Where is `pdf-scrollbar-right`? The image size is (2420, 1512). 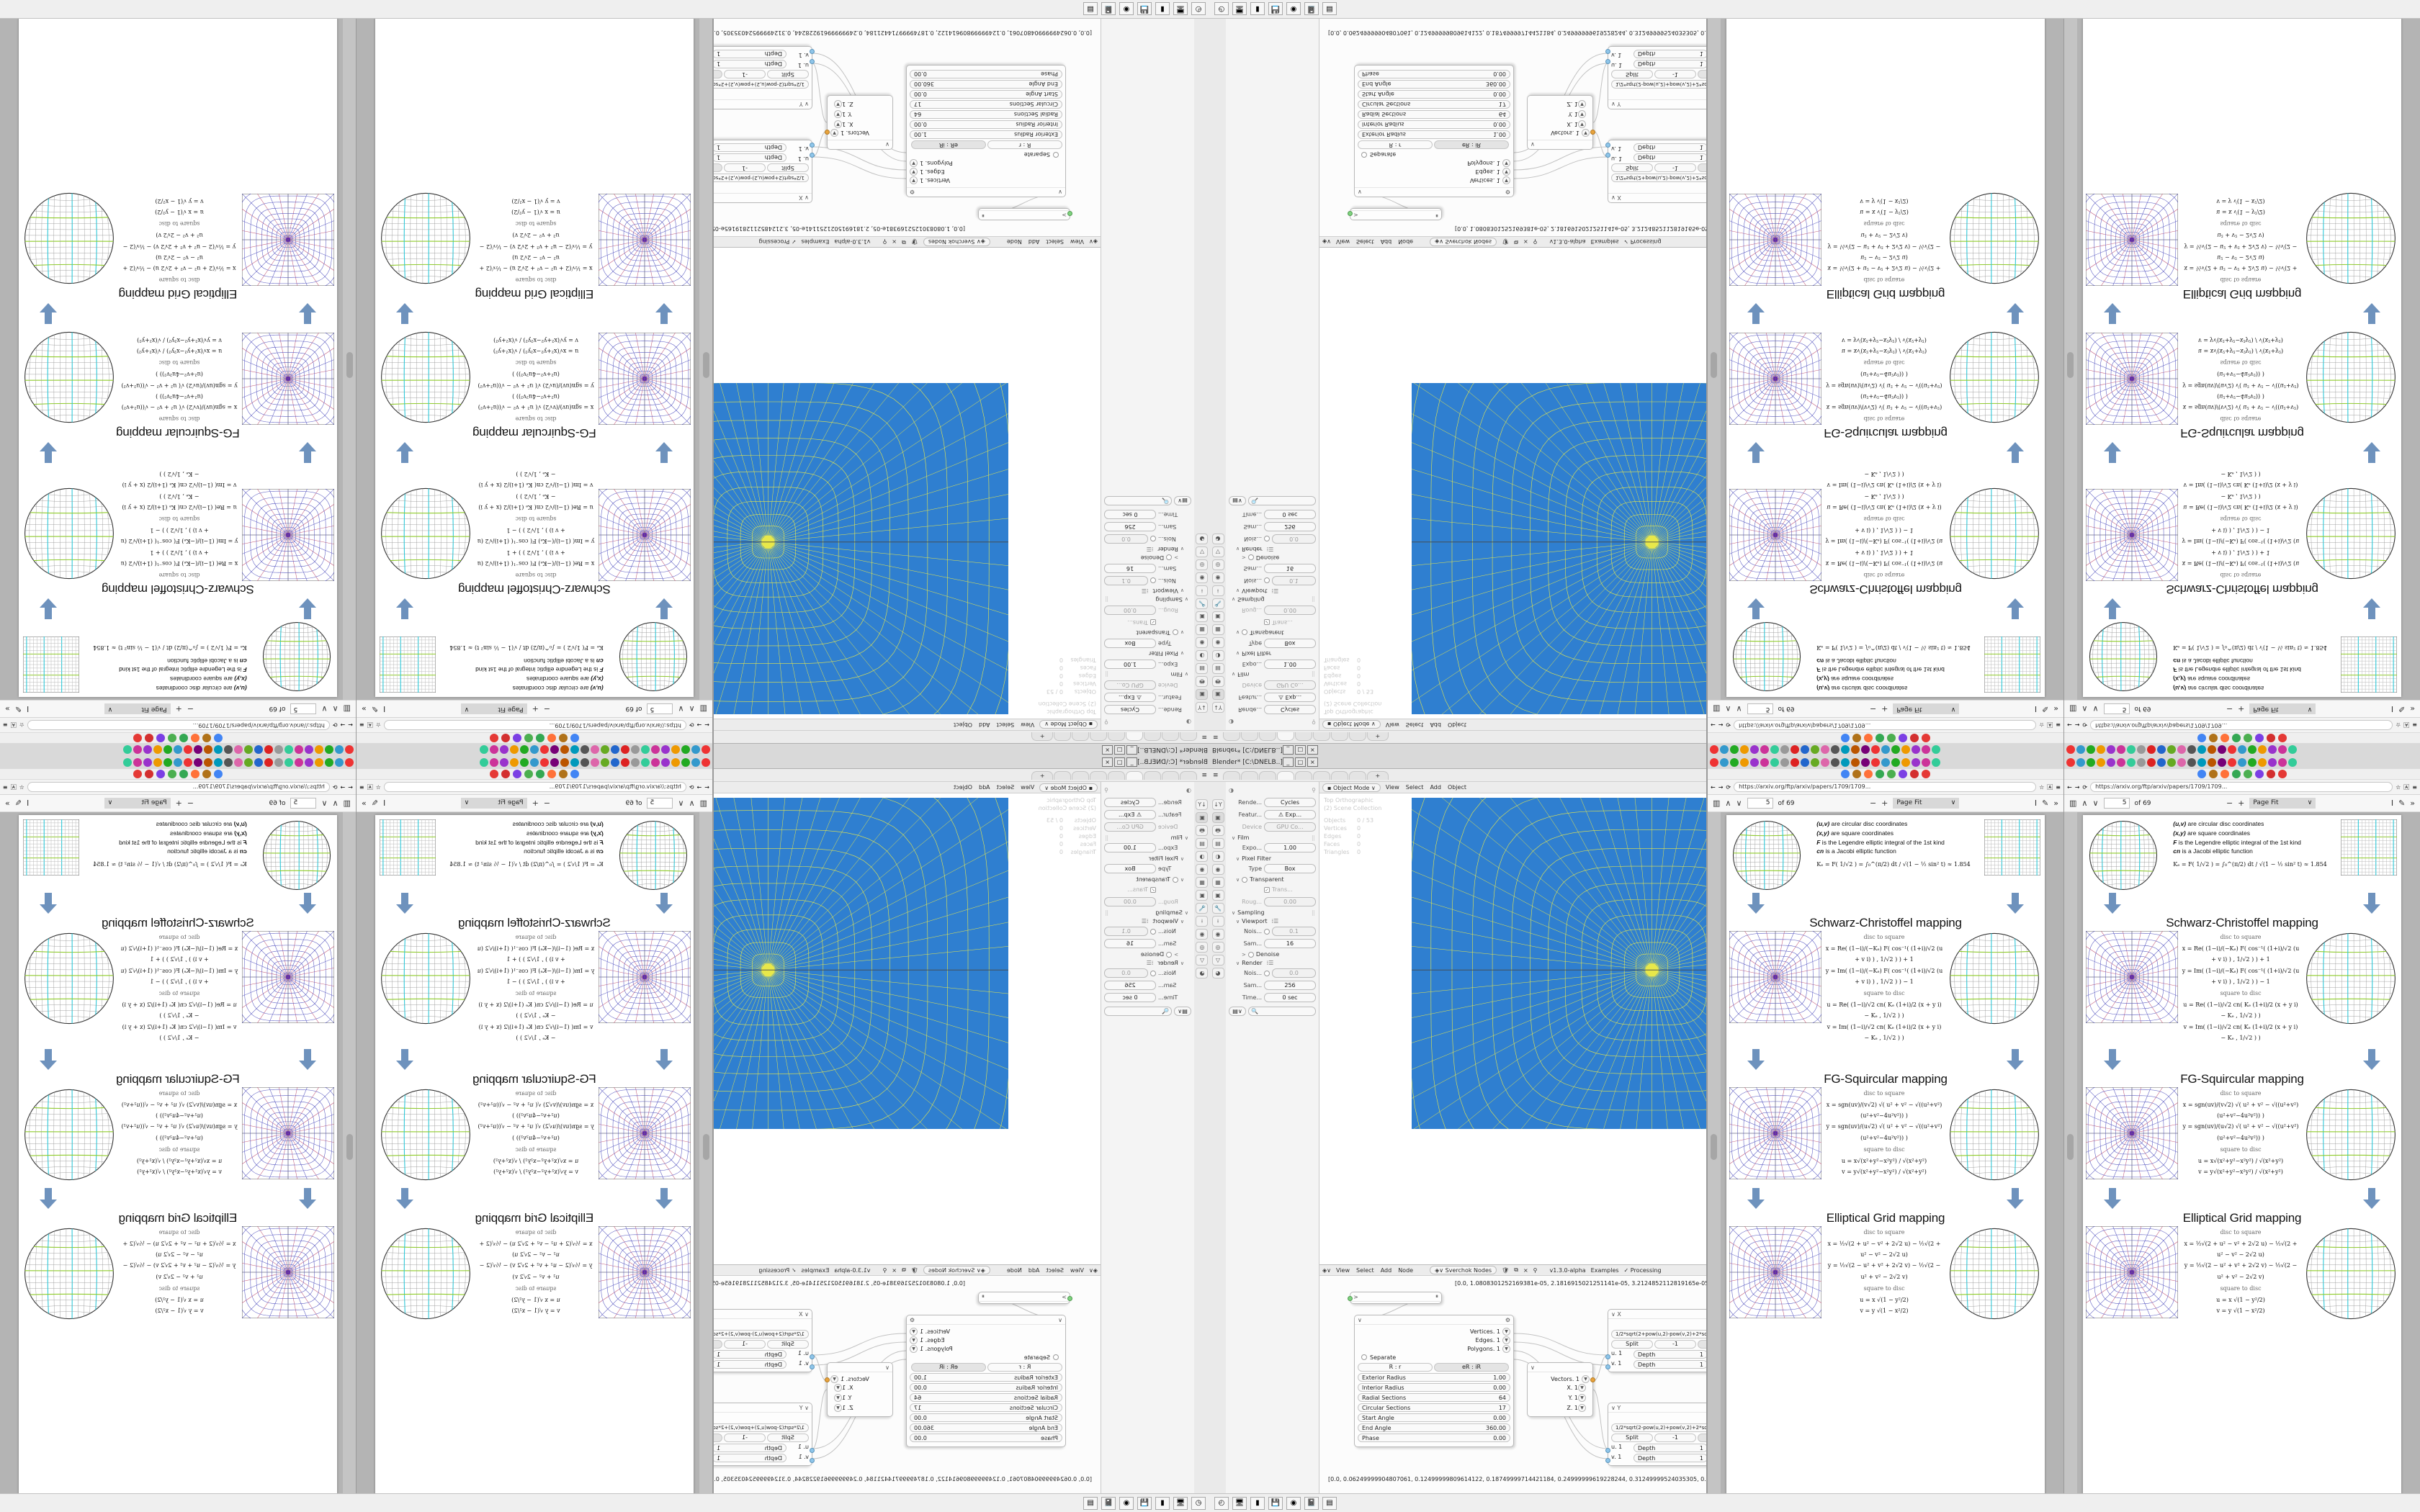
pdf-scrollbar-right is located at coordinates (349, 350).